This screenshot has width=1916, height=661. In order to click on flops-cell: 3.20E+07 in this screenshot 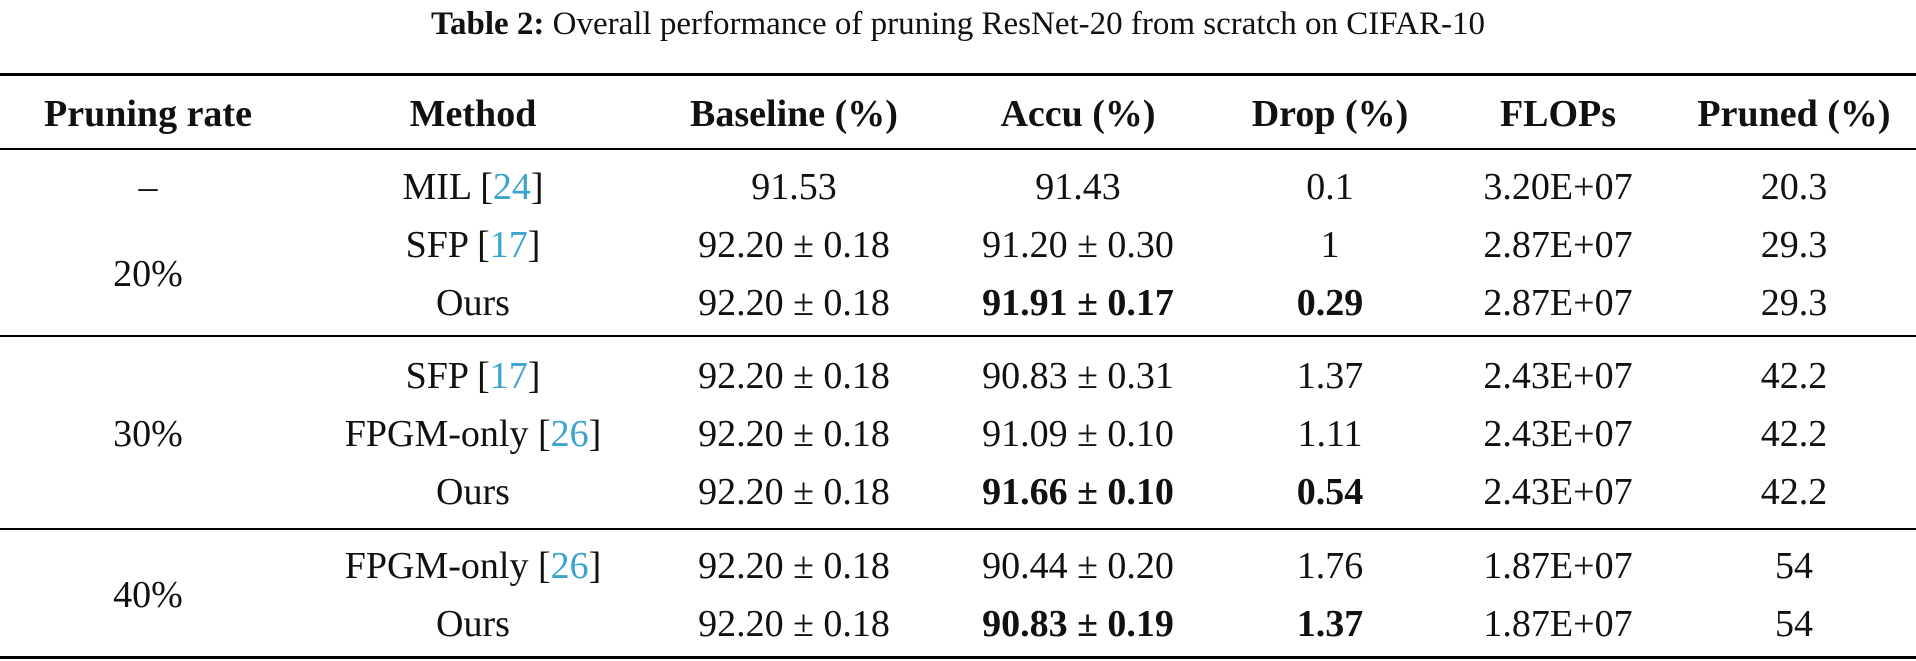, I will do `click(1558, 187)`.